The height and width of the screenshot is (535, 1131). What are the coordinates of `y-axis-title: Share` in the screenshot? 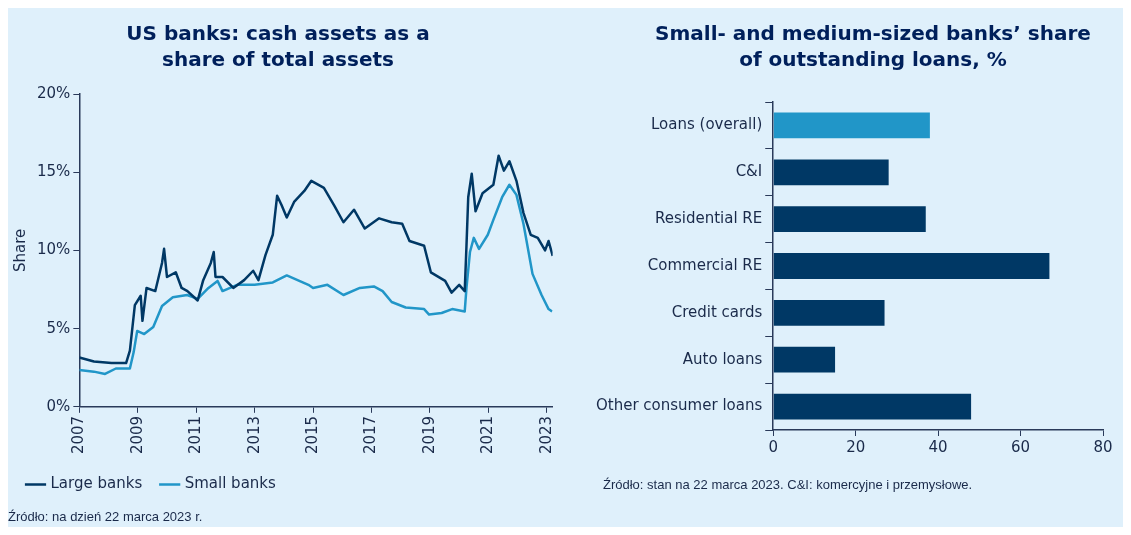 It's located at (19, 250).